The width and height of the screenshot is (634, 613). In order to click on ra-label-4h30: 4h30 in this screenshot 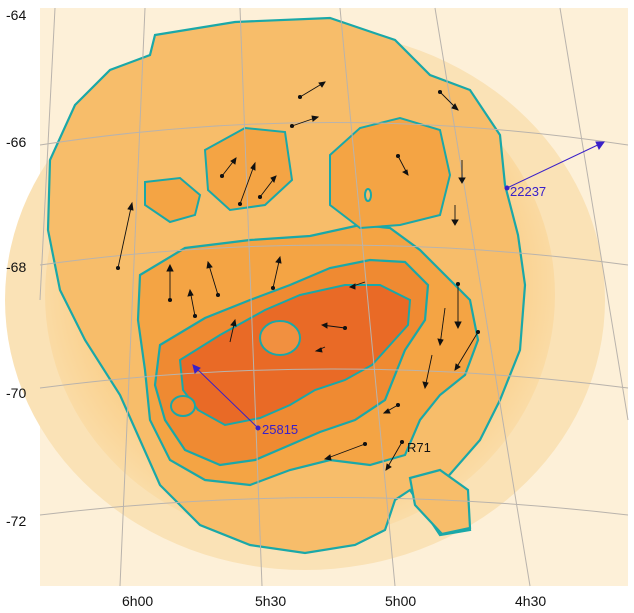, I will do `click(530, 600)`.